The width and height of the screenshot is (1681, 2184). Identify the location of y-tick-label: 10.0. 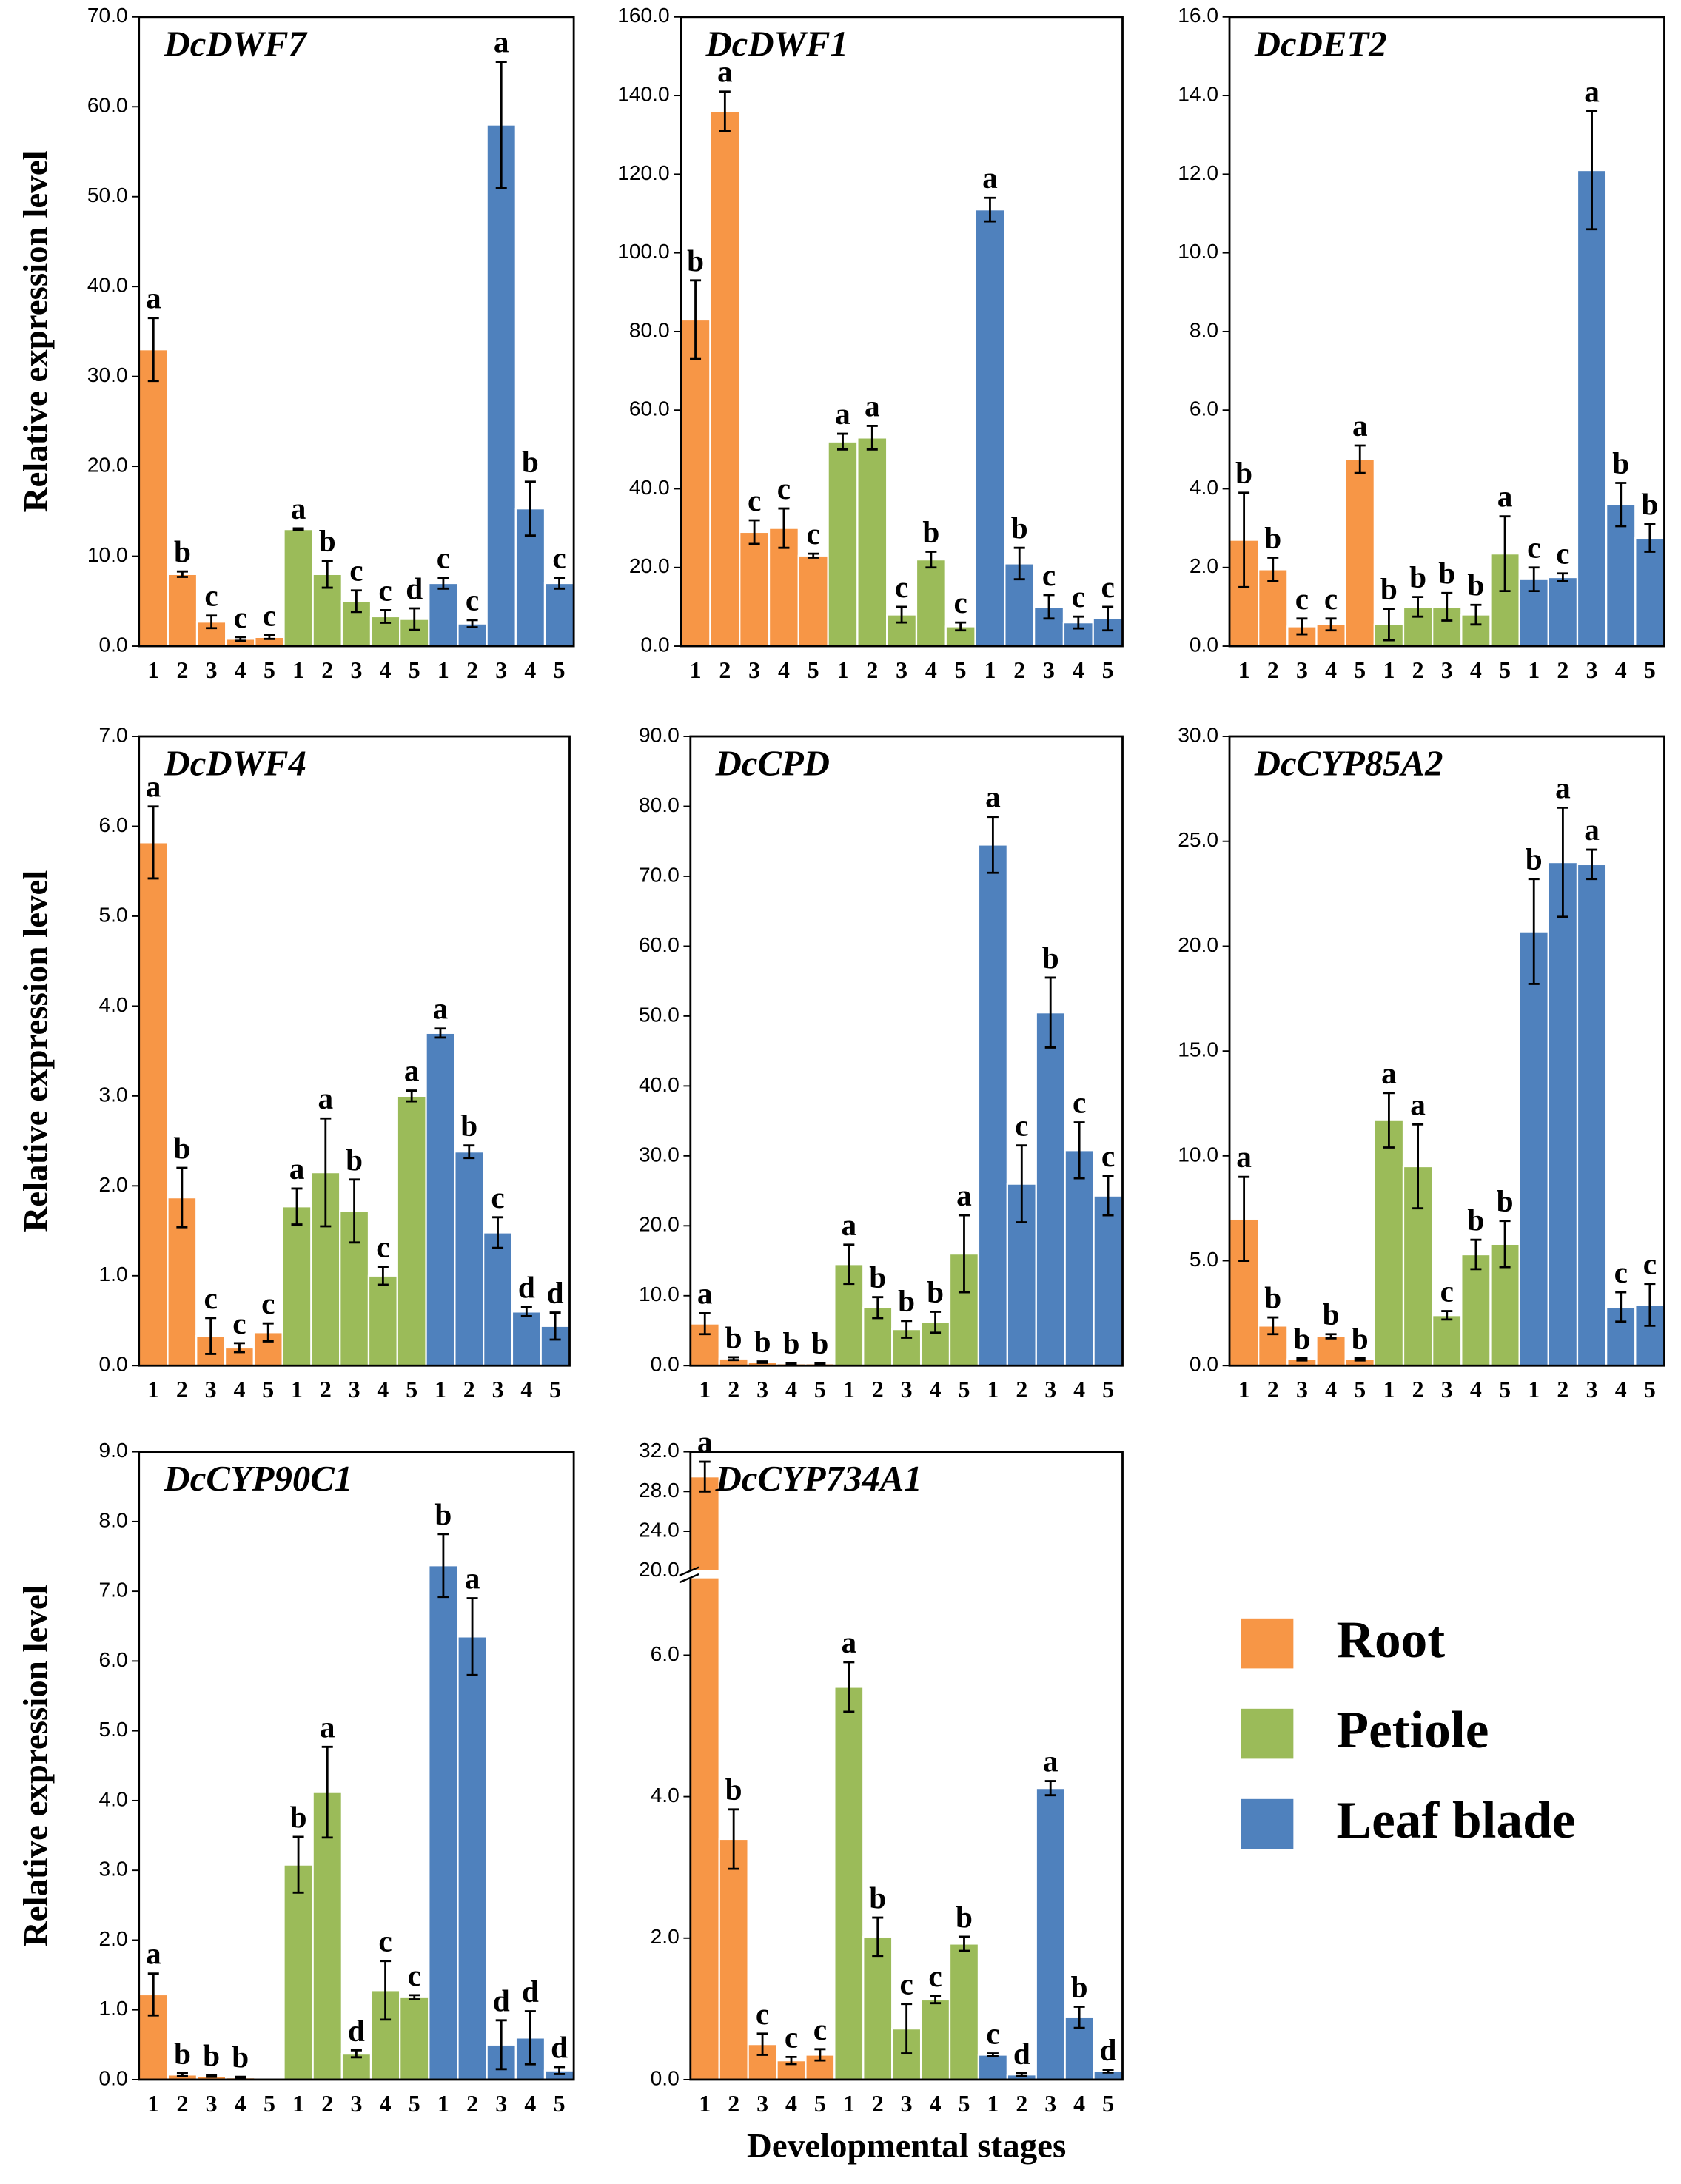
(1198, 1154).